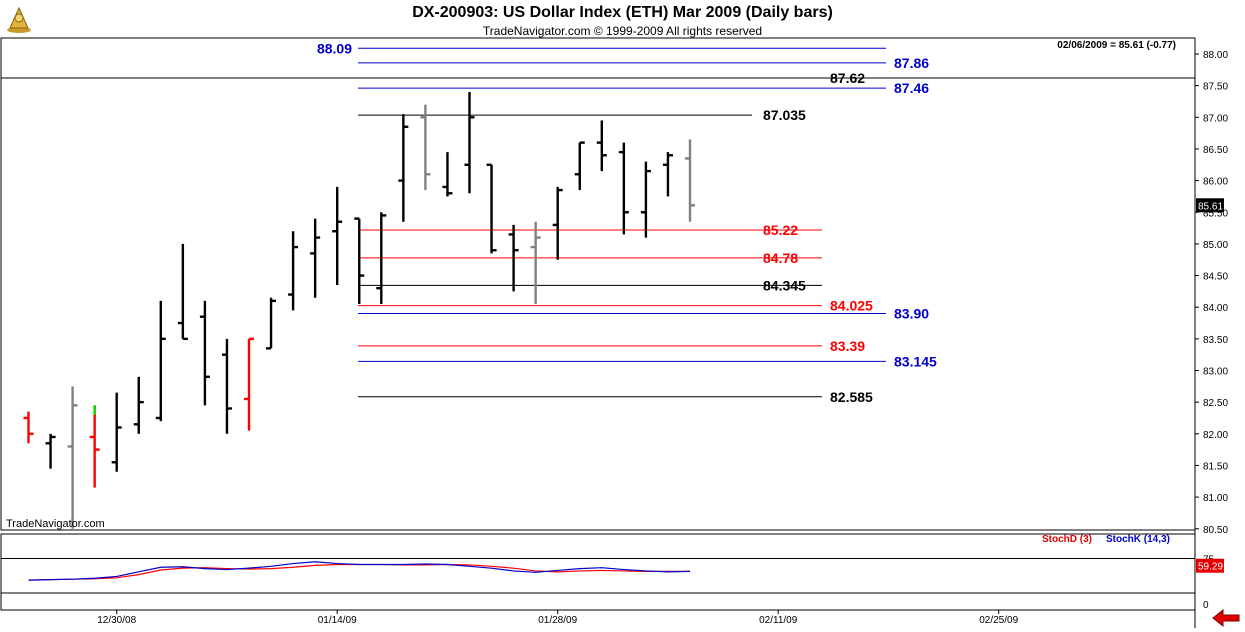 The image size is (1245, 632). Describe the element at coordinates (851, 306) in the screenshot. I see `level-label: 84.025` at that location.